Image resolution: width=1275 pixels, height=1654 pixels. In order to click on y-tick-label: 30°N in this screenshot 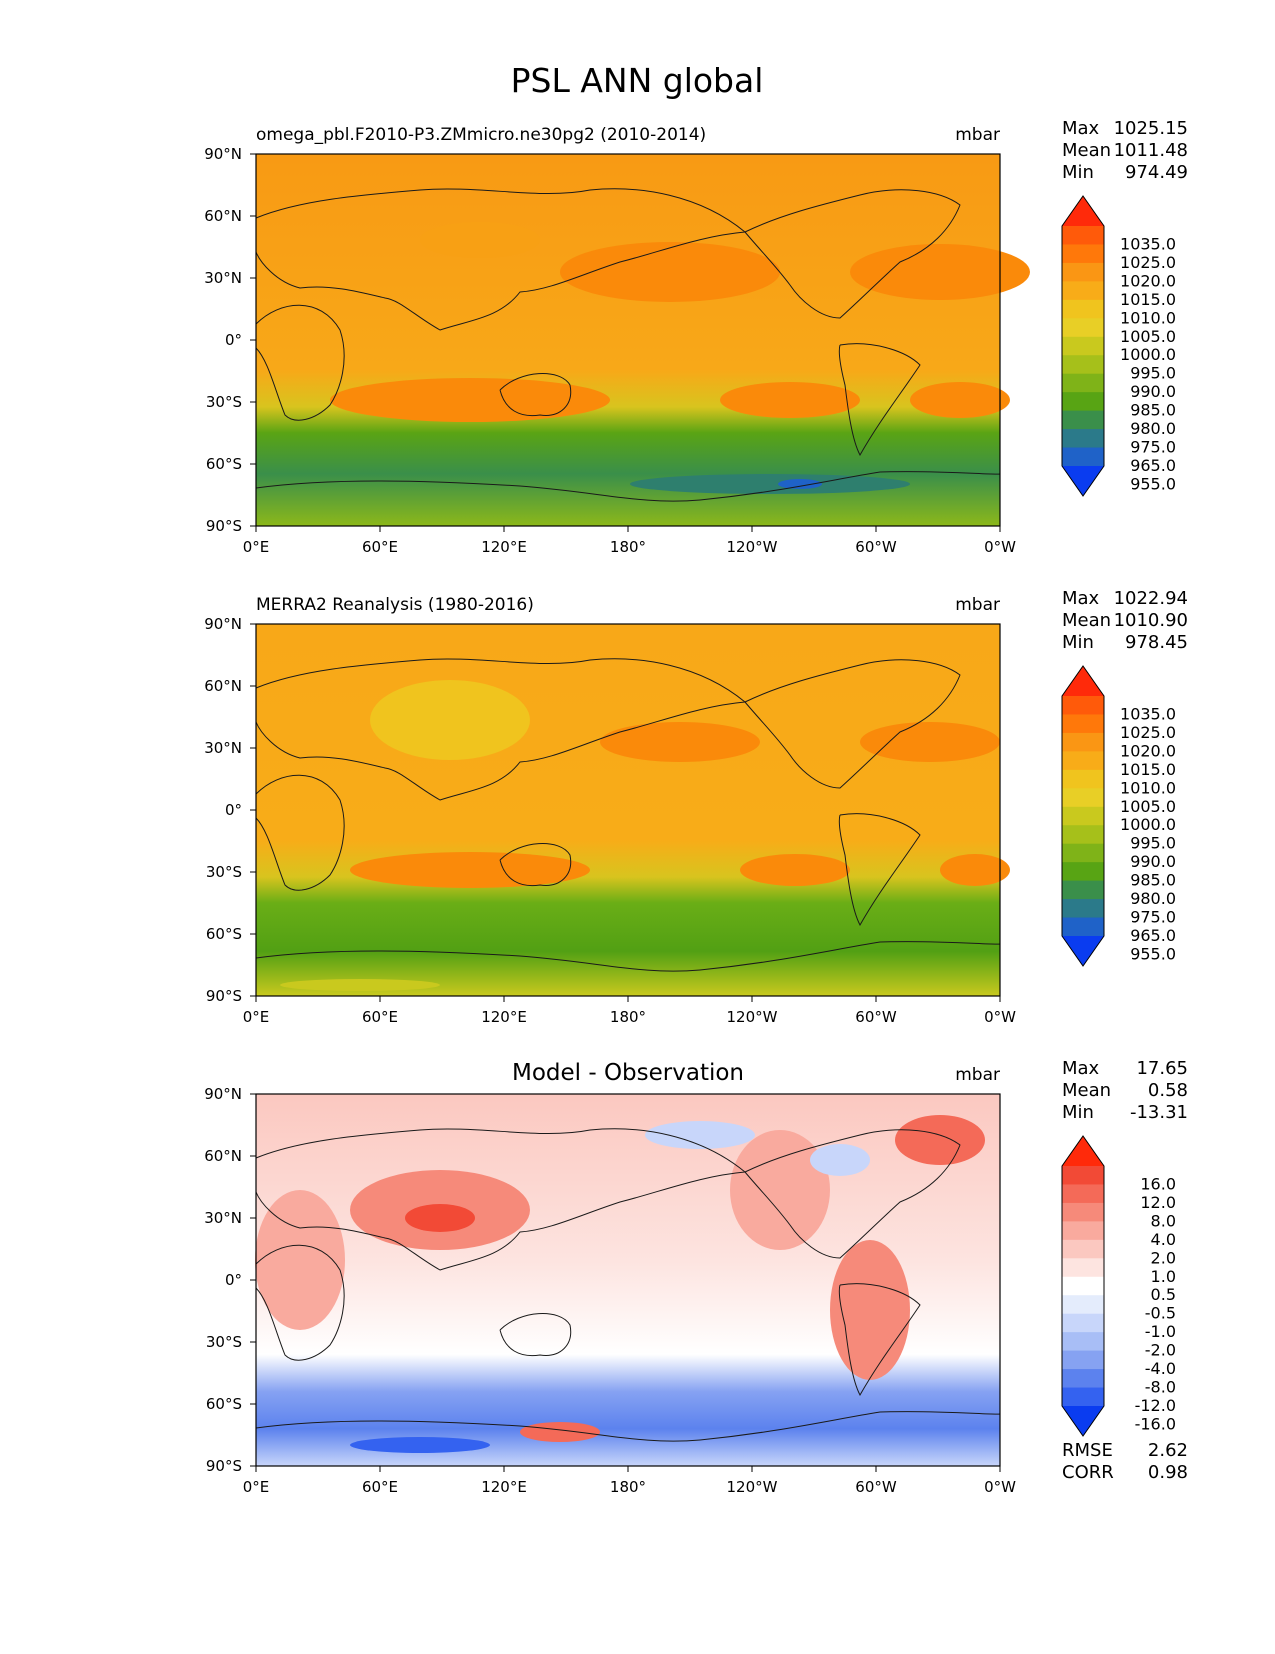, I will do `click(223, 748)`.